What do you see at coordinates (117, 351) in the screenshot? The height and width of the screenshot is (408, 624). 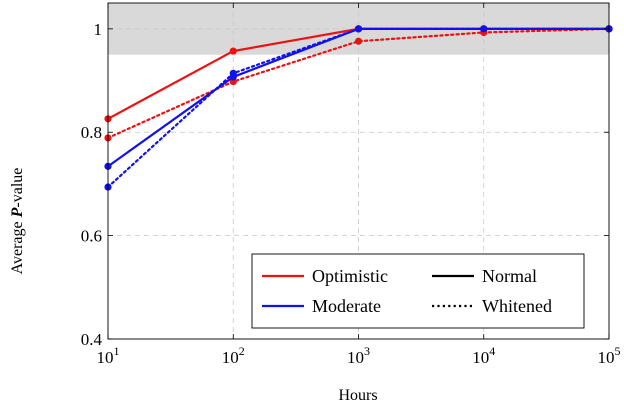 I see `x-tick-label-exponent: 1` at bounding box center [117, 351].